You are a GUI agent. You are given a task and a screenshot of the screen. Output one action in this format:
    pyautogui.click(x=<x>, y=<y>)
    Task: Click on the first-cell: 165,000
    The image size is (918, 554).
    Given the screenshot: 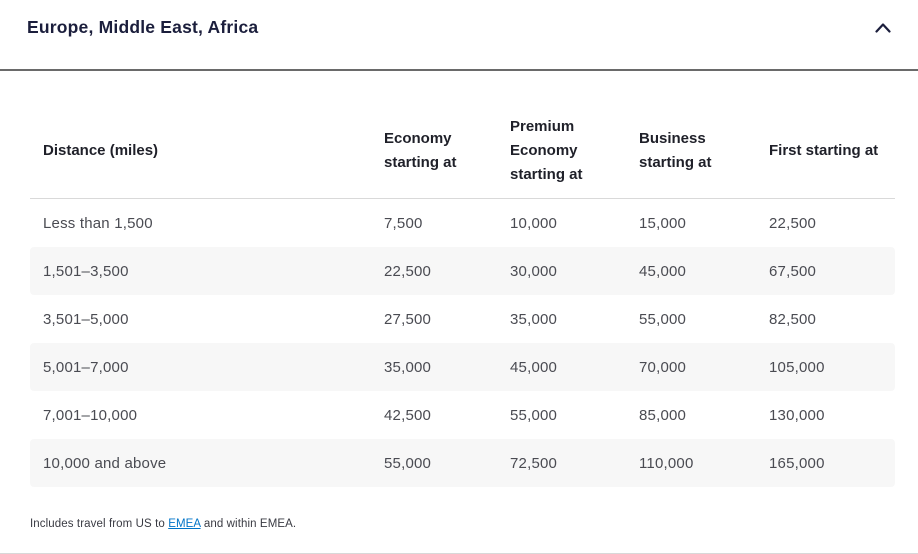 What is the action you would take?
    pyautogui.click(x=832, y=463)
    